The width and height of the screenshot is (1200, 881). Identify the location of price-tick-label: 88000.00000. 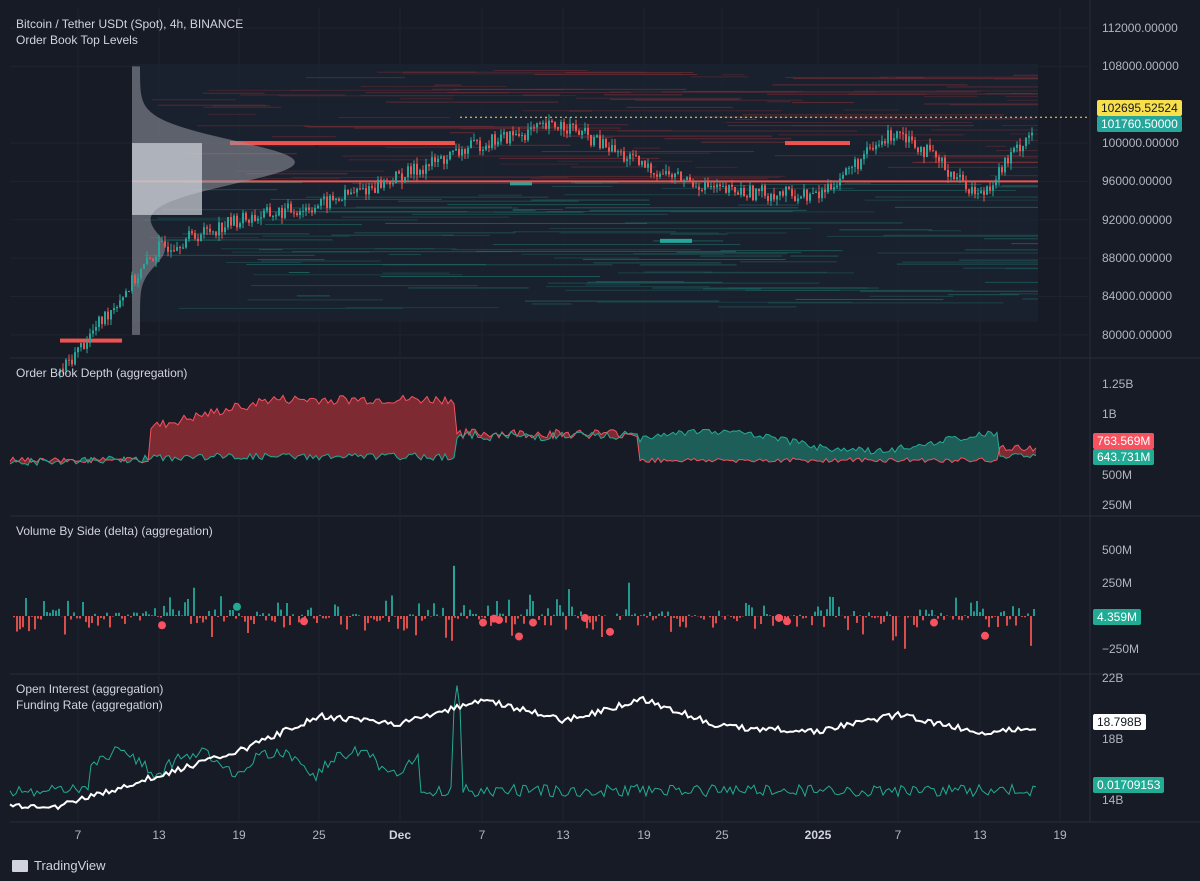
(1137, 258).